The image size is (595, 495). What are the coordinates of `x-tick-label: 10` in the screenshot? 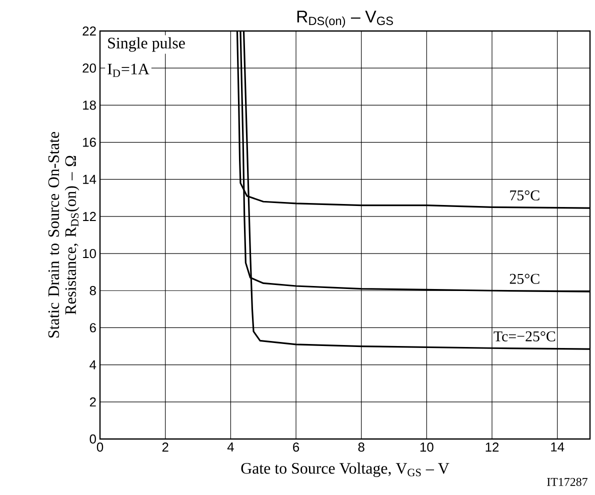 It's located at (427, 447).